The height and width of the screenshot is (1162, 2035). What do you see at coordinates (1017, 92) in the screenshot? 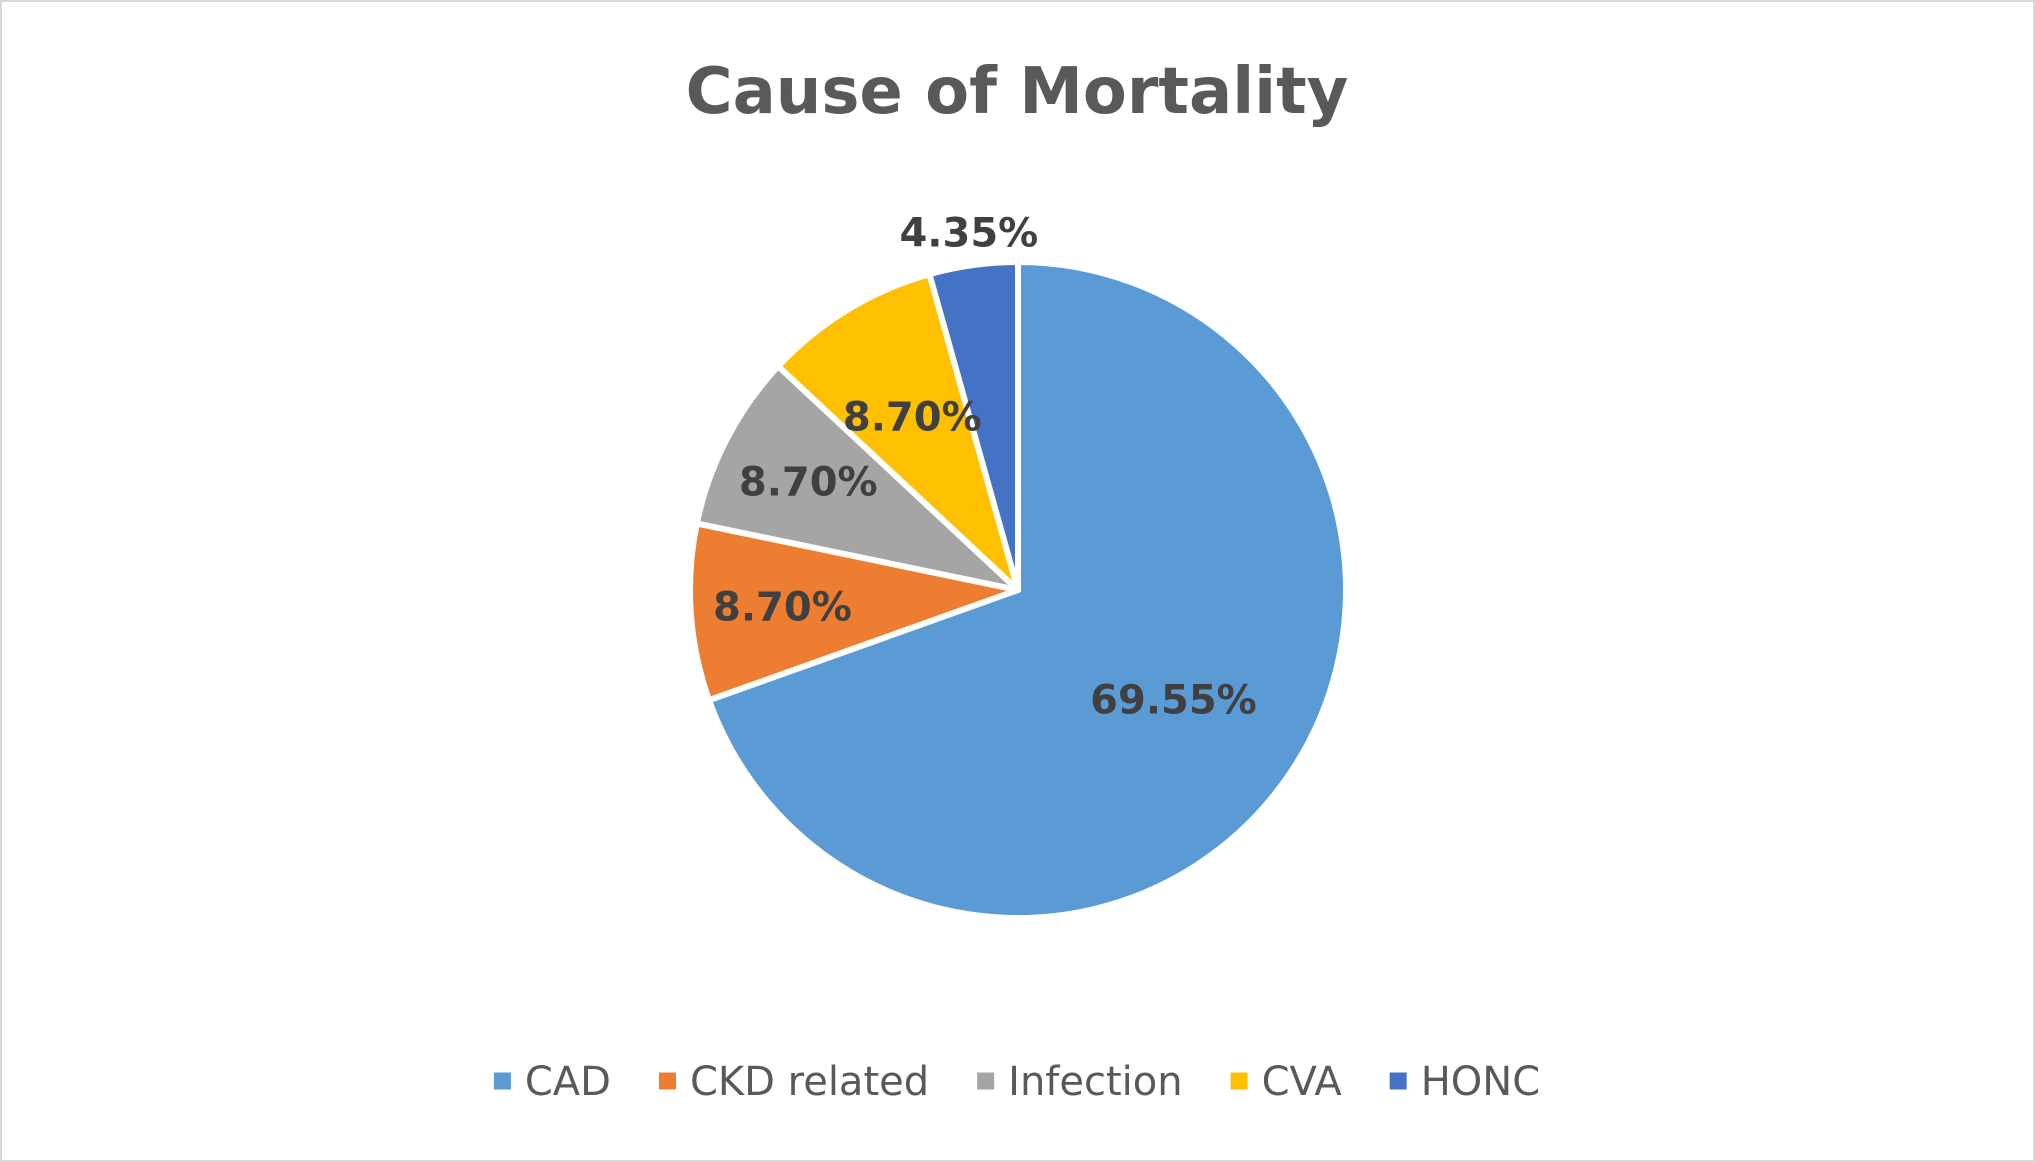
I see `chart-title: Cause of Mortality` at bounding box center [1017, 92].